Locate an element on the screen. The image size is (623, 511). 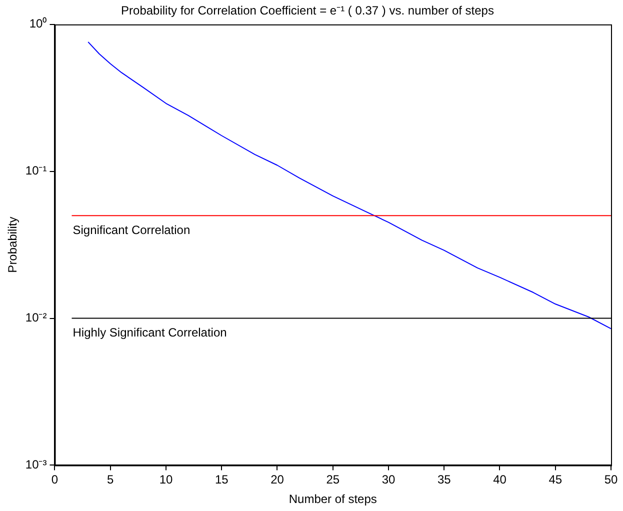
x-tick-label: 10 is located at coordinates (166, 479).